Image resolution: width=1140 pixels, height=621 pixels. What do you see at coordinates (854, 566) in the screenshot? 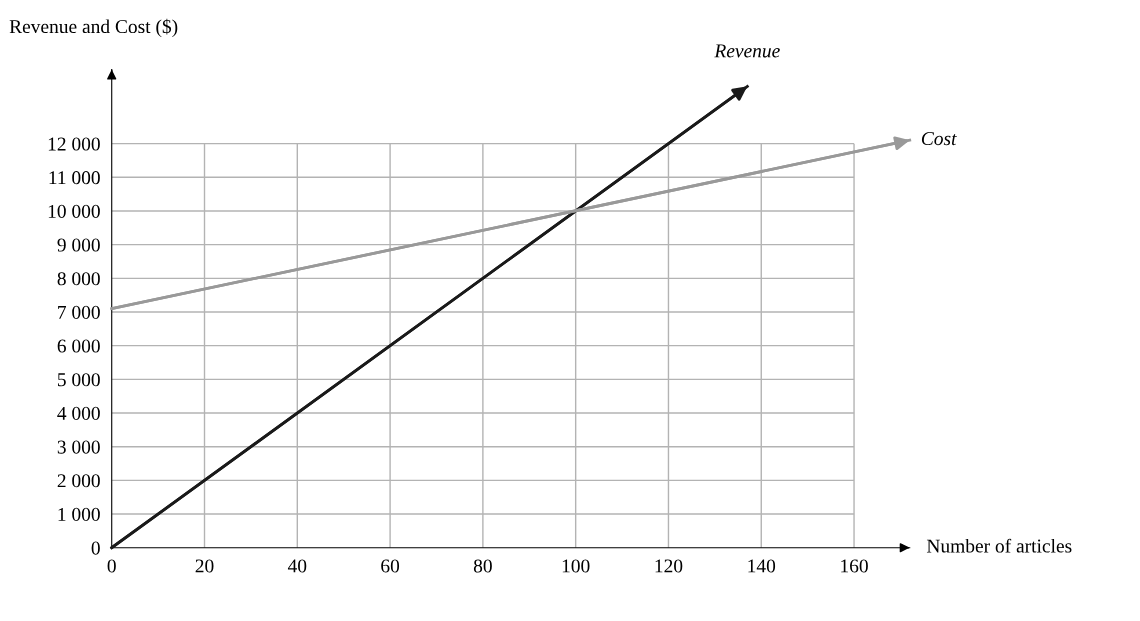
I see `x-tick-label: 160` at bounding box center [854, 566].